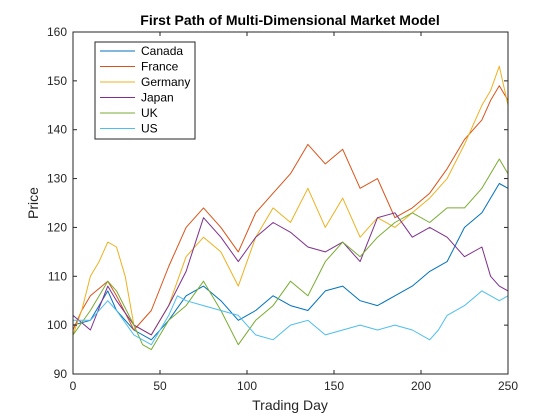 The height and width of the screenshot is (420, 560). What do you see at coordinates (73, 386) in the screenshot?
I see `x-tick-label: 0` at bounding box center [73, 386].